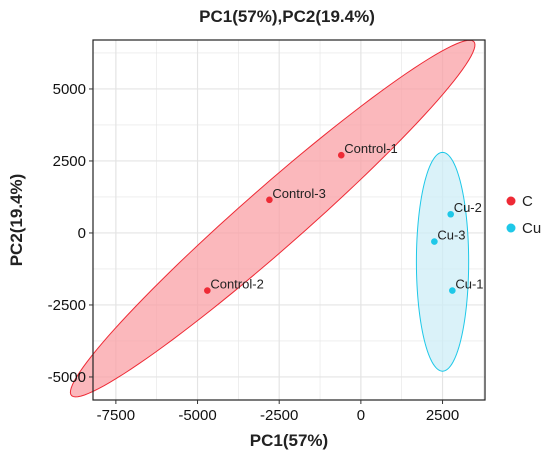 The height and width of the screenshot is (459, 550). What do you see at coordinates (287, 16) in the screenshot?
I see `chart-title: PC1(57%),PC2(19.4%)` at bounding box center [287, 16].